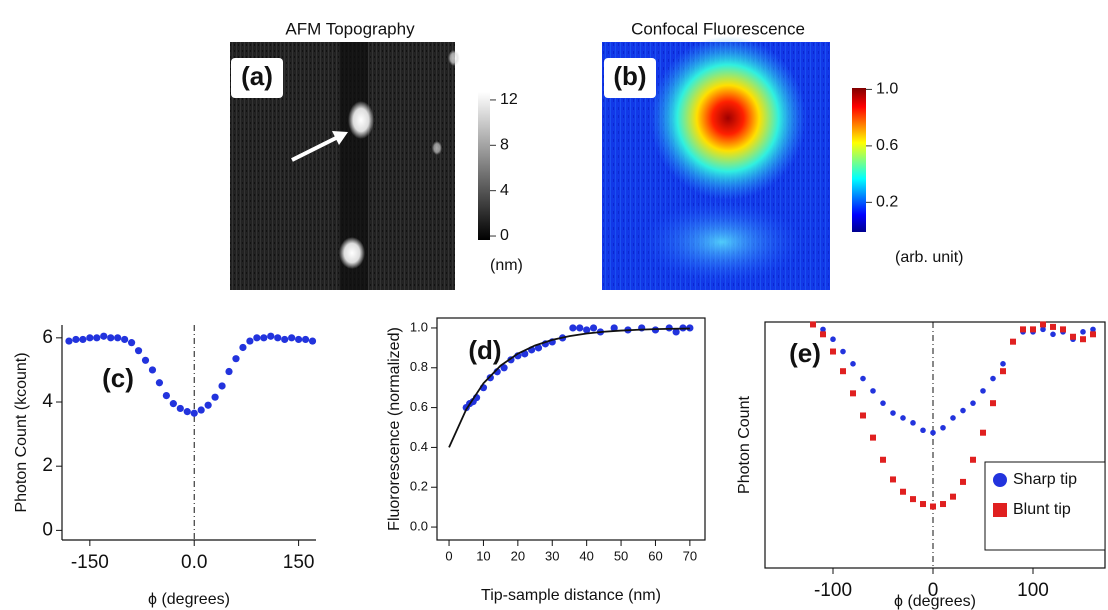  Describe the element at coordinates (47, 337) in the screenshot. I see `y-tick-label: 6` at that location.